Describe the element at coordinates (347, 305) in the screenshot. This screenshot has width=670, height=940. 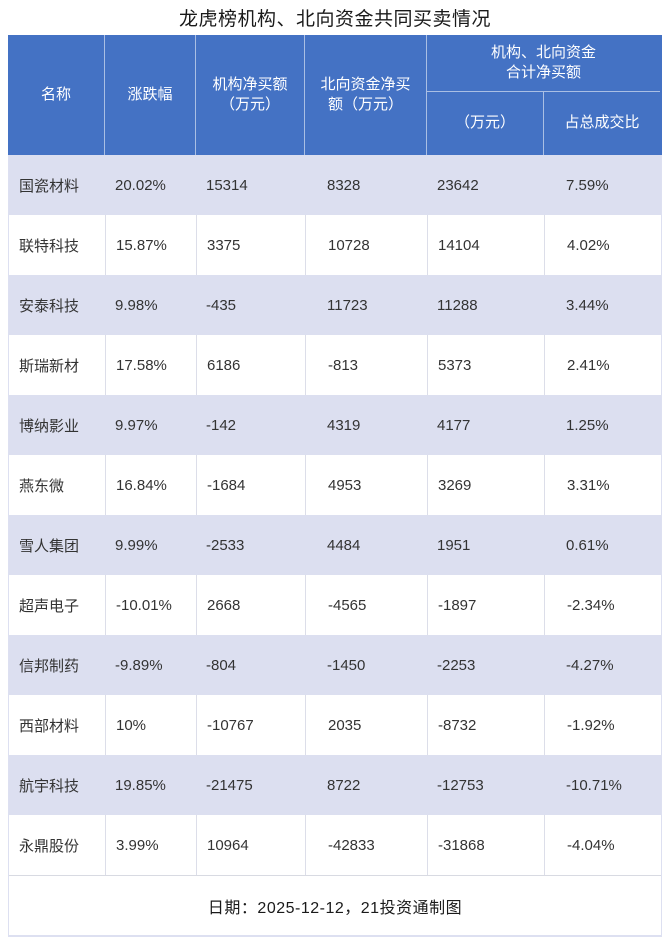
I see `north-net-buy: 11723` at that location.